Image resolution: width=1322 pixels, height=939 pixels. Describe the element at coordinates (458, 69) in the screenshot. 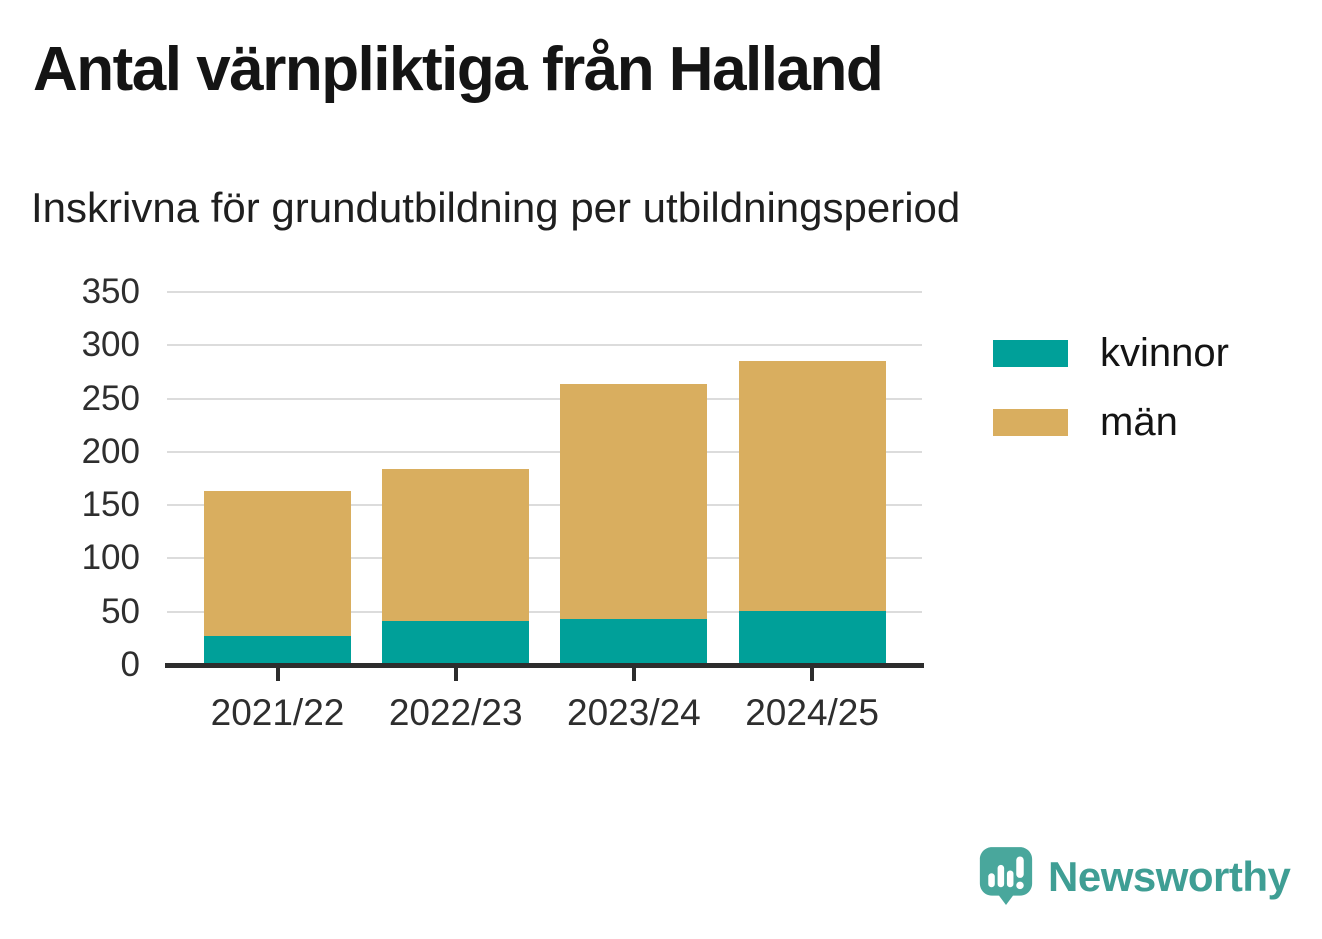

I see `chart-title: Antal värnpliktiga från Halland` at that location.